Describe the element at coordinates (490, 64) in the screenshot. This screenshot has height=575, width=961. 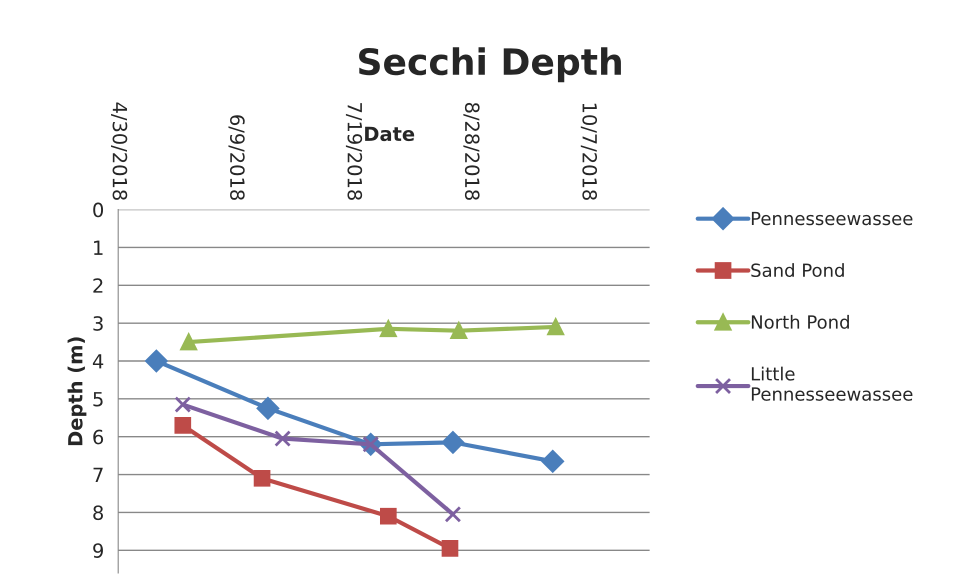
I see `chart-title: Secchi Depth` at that location.